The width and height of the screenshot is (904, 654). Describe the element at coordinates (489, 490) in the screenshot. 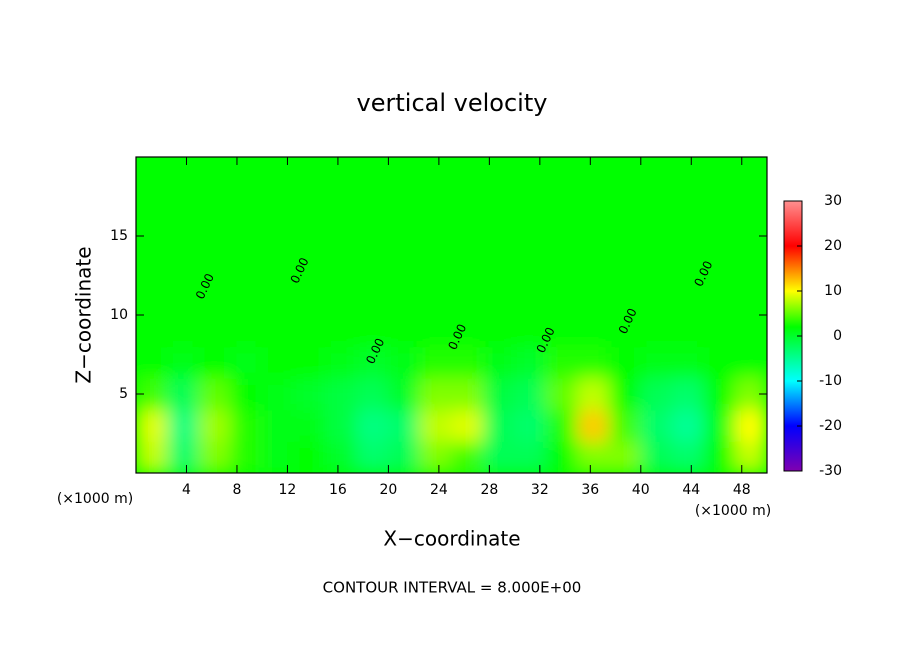

I see `x-tick-label: 28` at that location.